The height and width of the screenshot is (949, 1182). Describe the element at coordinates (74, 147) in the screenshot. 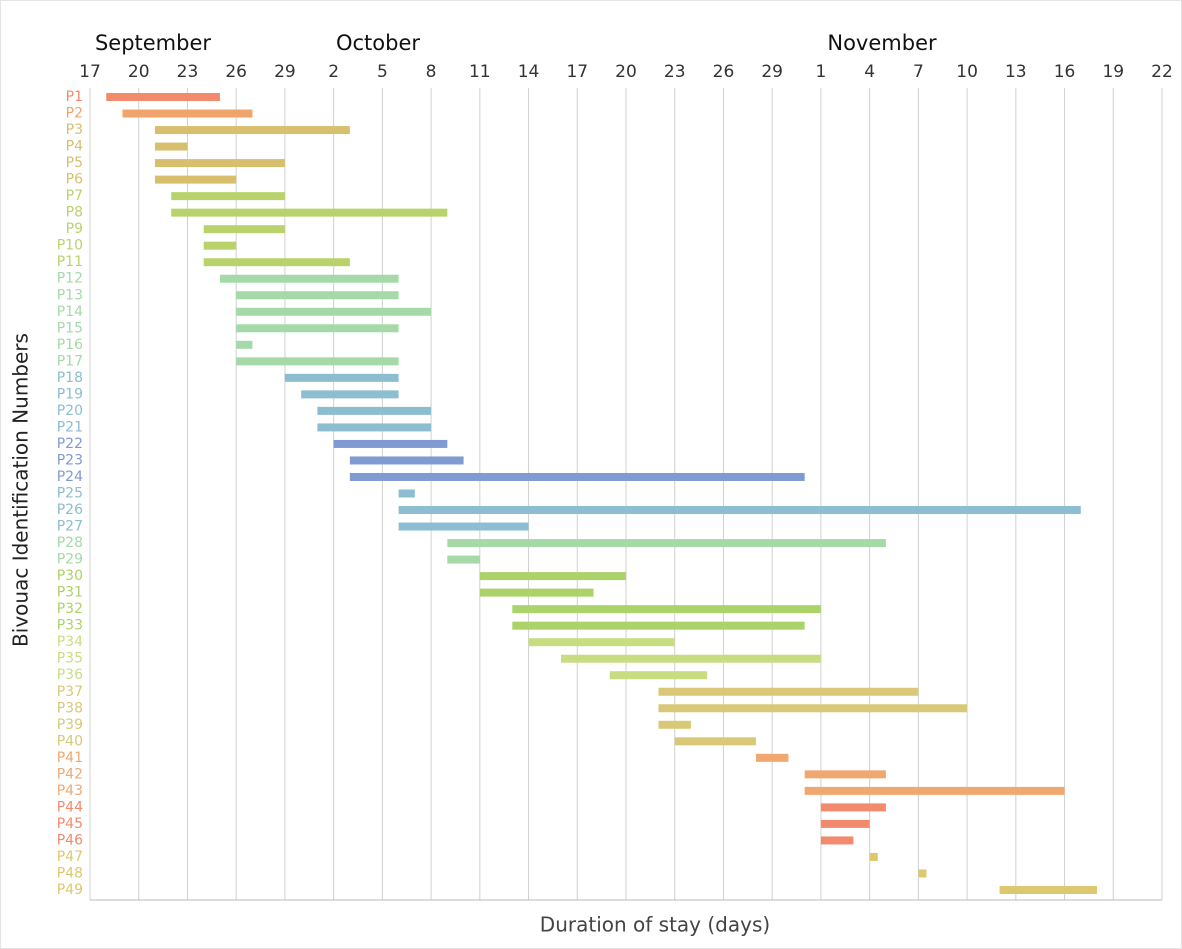

I see `y-tick-label: P4` at that location.